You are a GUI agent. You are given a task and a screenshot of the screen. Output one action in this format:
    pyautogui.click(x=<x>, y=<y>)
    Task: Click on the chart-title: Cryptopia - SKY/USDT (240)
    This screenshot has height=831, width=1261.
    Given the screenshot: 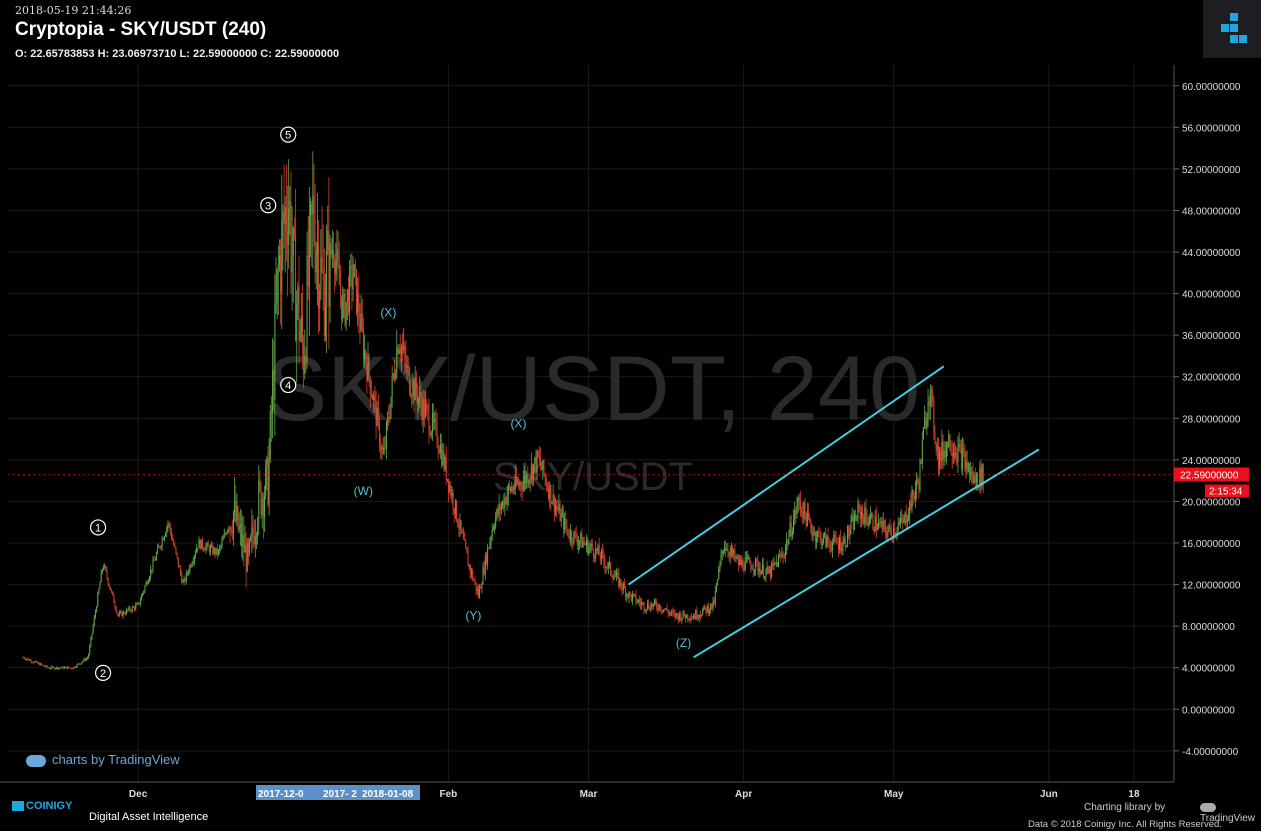 What is the action you would take?
    pyautogui.click(x=141, y=29)
    